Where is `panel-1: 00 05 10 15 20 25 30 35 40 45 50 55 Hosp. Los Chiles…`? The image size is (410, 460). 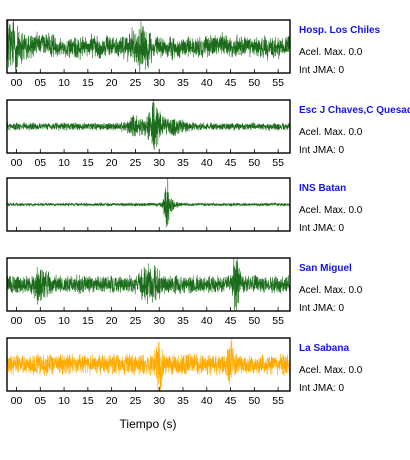
panel-1: 00 05 10 15 20 25 30 35 40 45 50 55 Hosp. Los Chiles… is located at coordinates (193, 54).